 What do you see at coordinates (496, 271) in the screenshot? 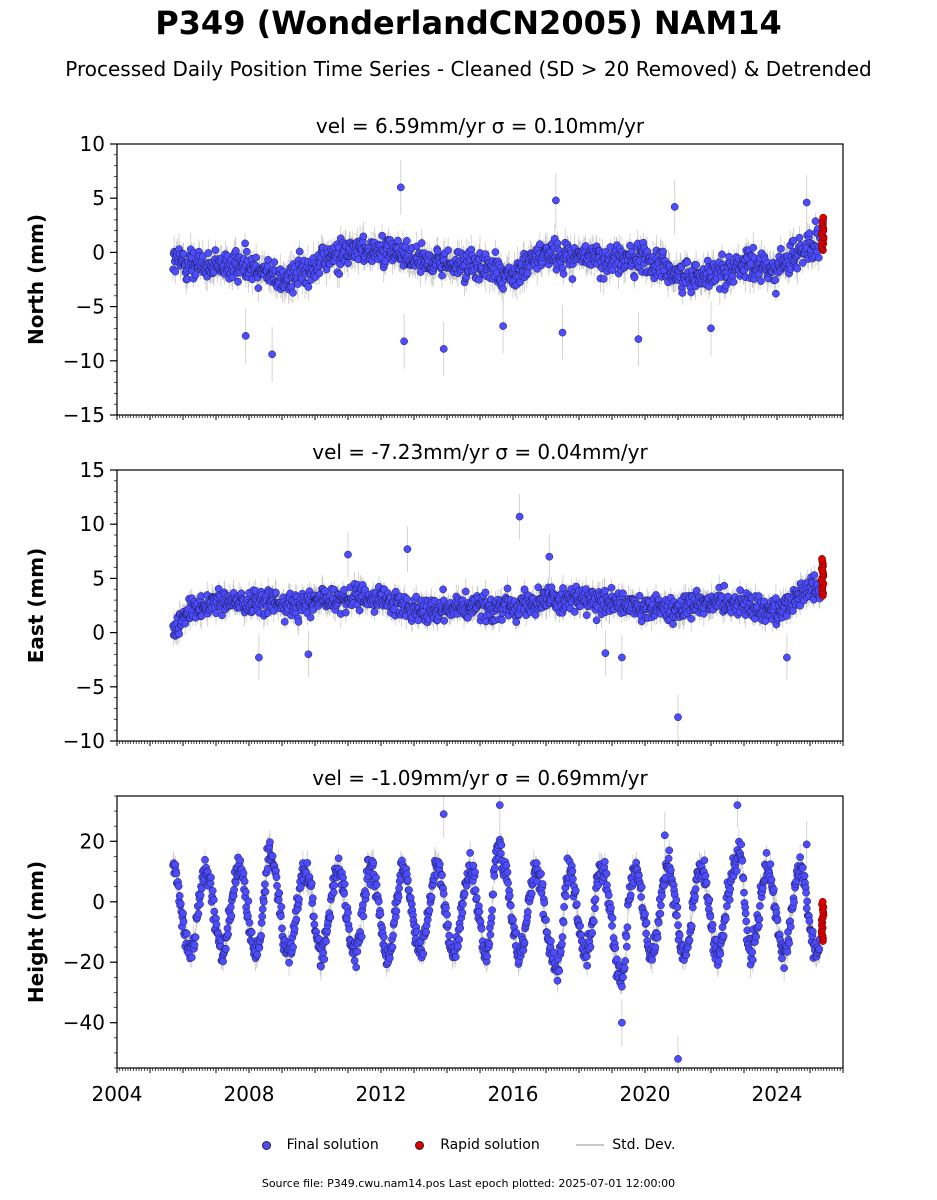
I see `final-solution-points` at bounding box center [496, 271].